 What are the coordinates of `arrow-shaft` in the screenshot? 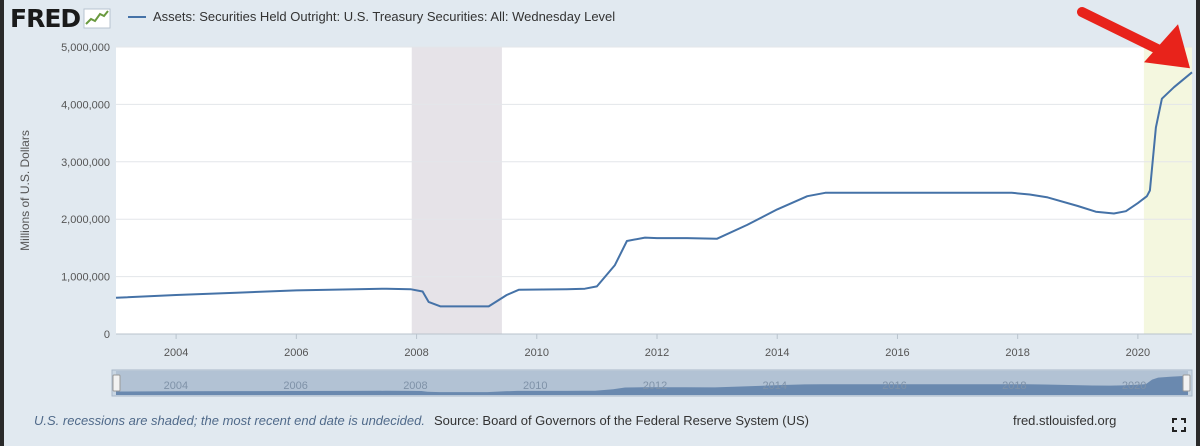 It's located at (1125, 33).